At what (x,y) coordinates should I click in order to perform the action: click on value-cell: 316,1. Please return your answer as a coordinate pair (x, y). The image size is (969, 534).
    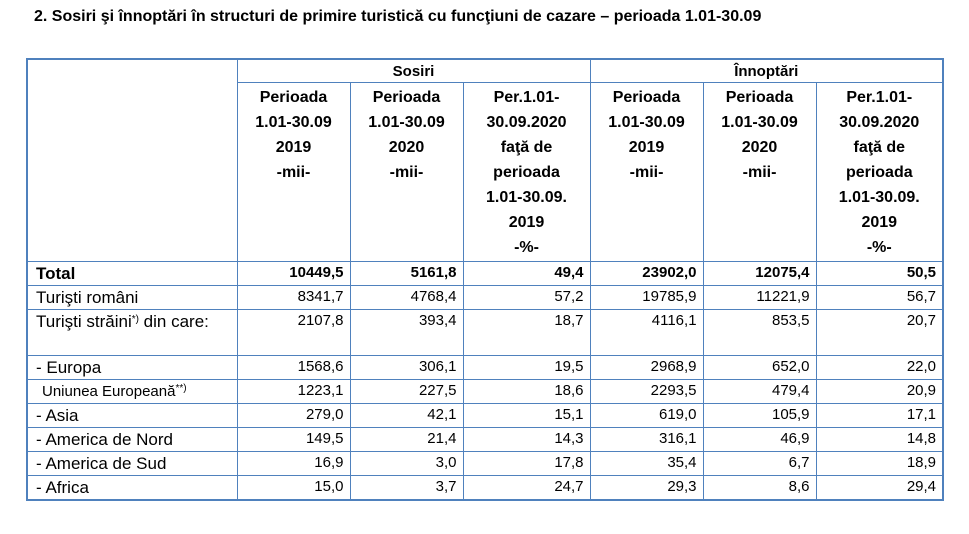
    Looking at the image, I should click on (646, 439).